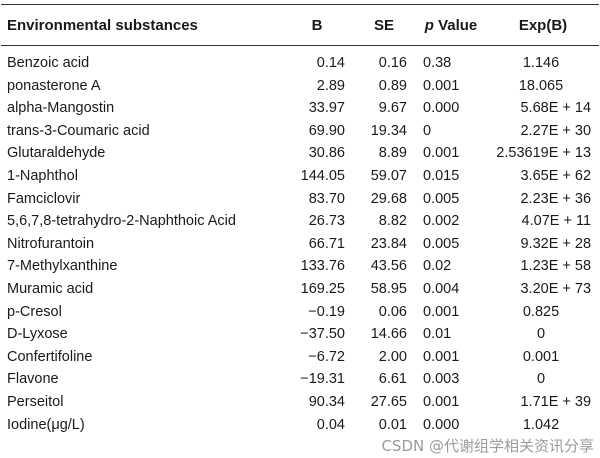  What do you see at coordinates (300, 425) in the screenshot?
I see `table-row: Iodine(μg/L) 0.04 0.01 0.000 1.042` at bounding box center [300, 425].